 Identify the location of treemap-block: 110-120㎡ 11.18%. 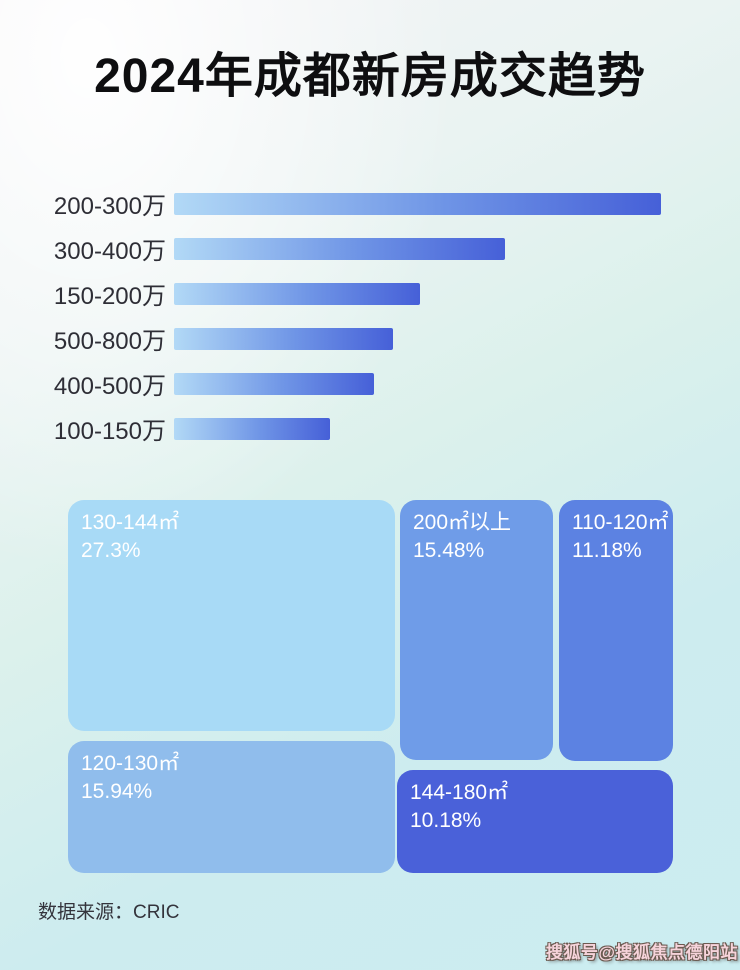
(616, 630).